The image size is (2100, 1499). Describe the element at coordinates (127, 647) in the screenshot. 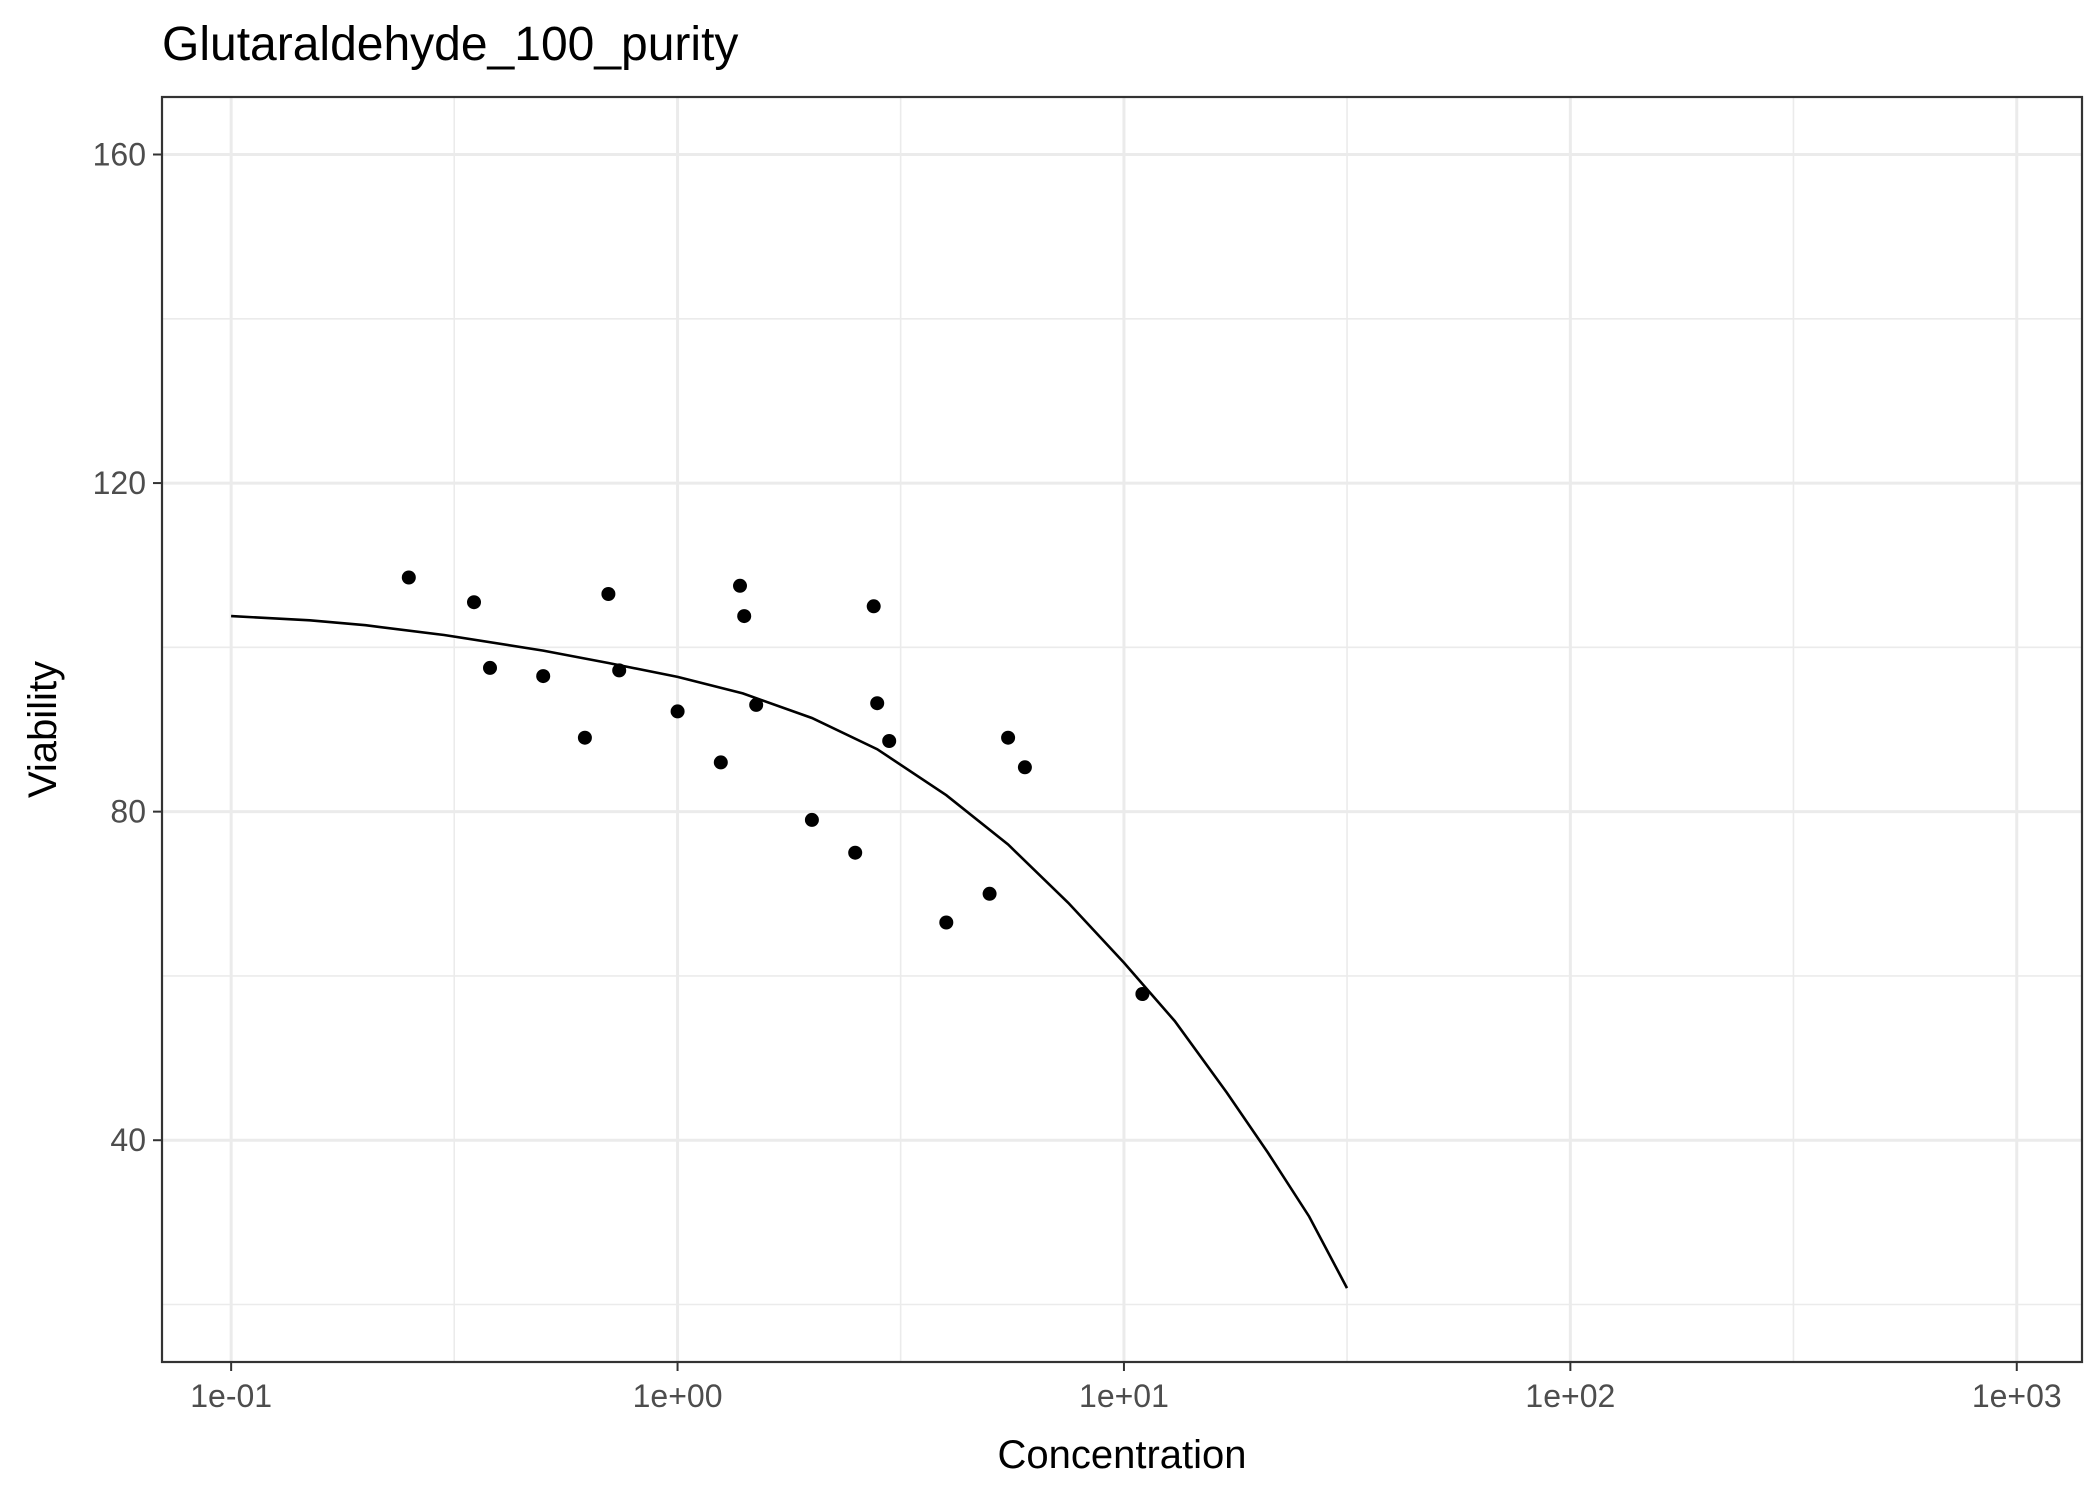

I see `y-axis: 40 80 120 160` at that location.